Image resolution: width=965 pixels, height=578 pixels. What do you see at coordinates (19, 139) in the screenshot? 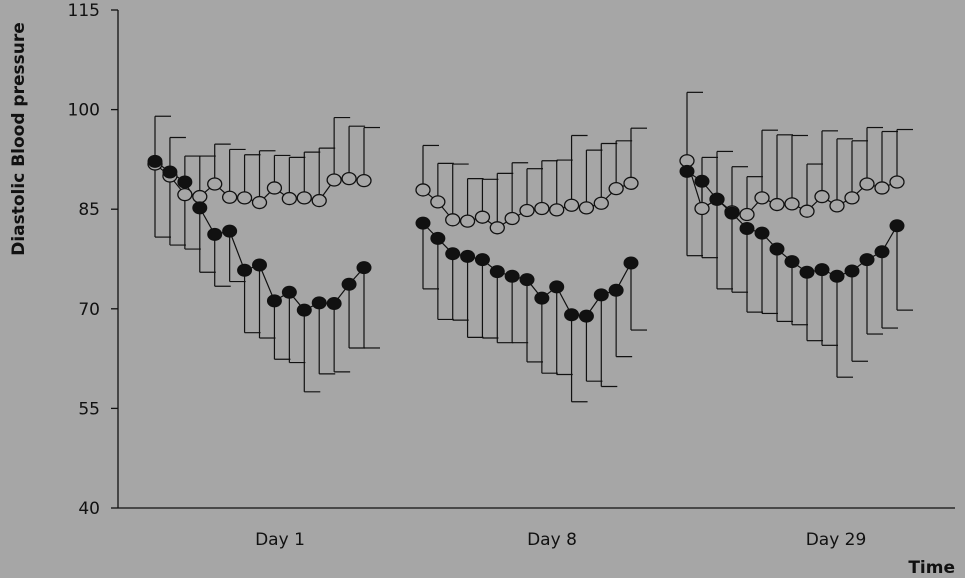
I see `y-axis-title: Diastolic Blood pressure` at bounding box center [19, 139].